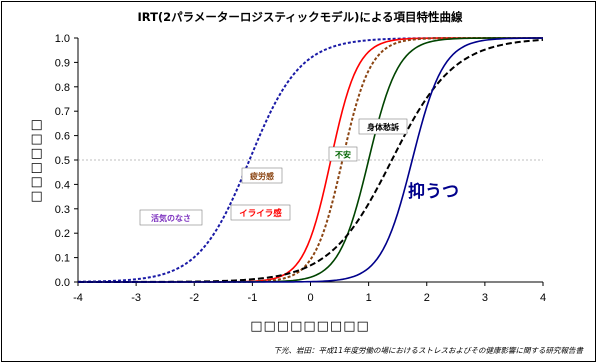 Image resolution: width=597 pixels, height=363 pixels. I want to click on x-tick-label: -1, so click(252, 298).